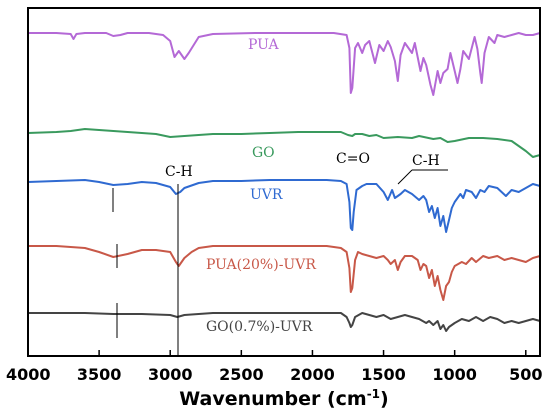  Describe the element at coordinates (525, 374) in the screenshot. I see `x-tick-label: 500` at that location.